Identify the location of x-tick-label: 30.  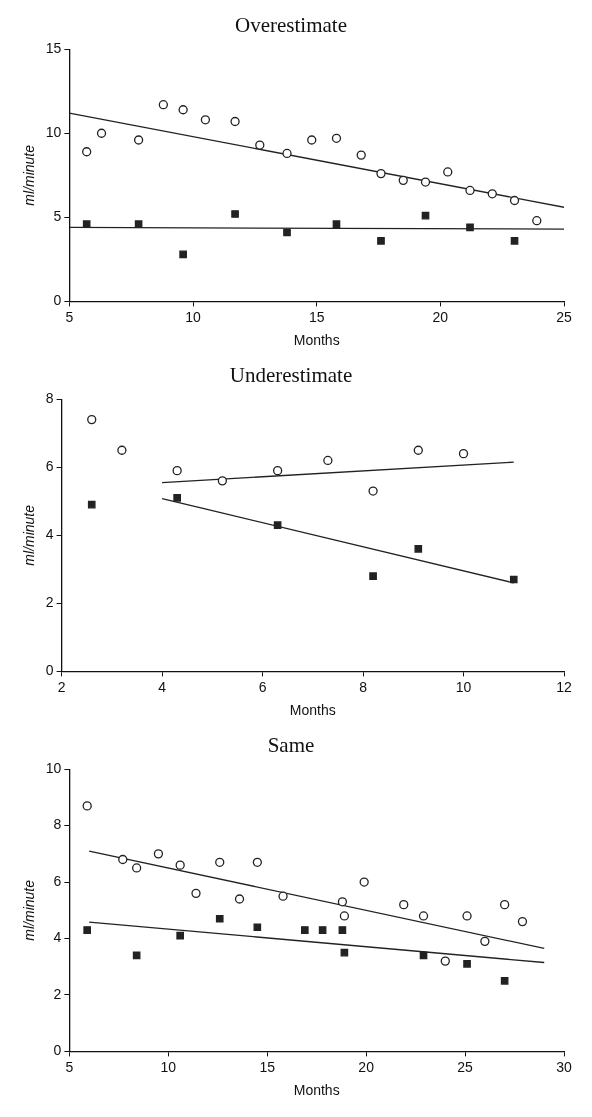
(564, 1066).